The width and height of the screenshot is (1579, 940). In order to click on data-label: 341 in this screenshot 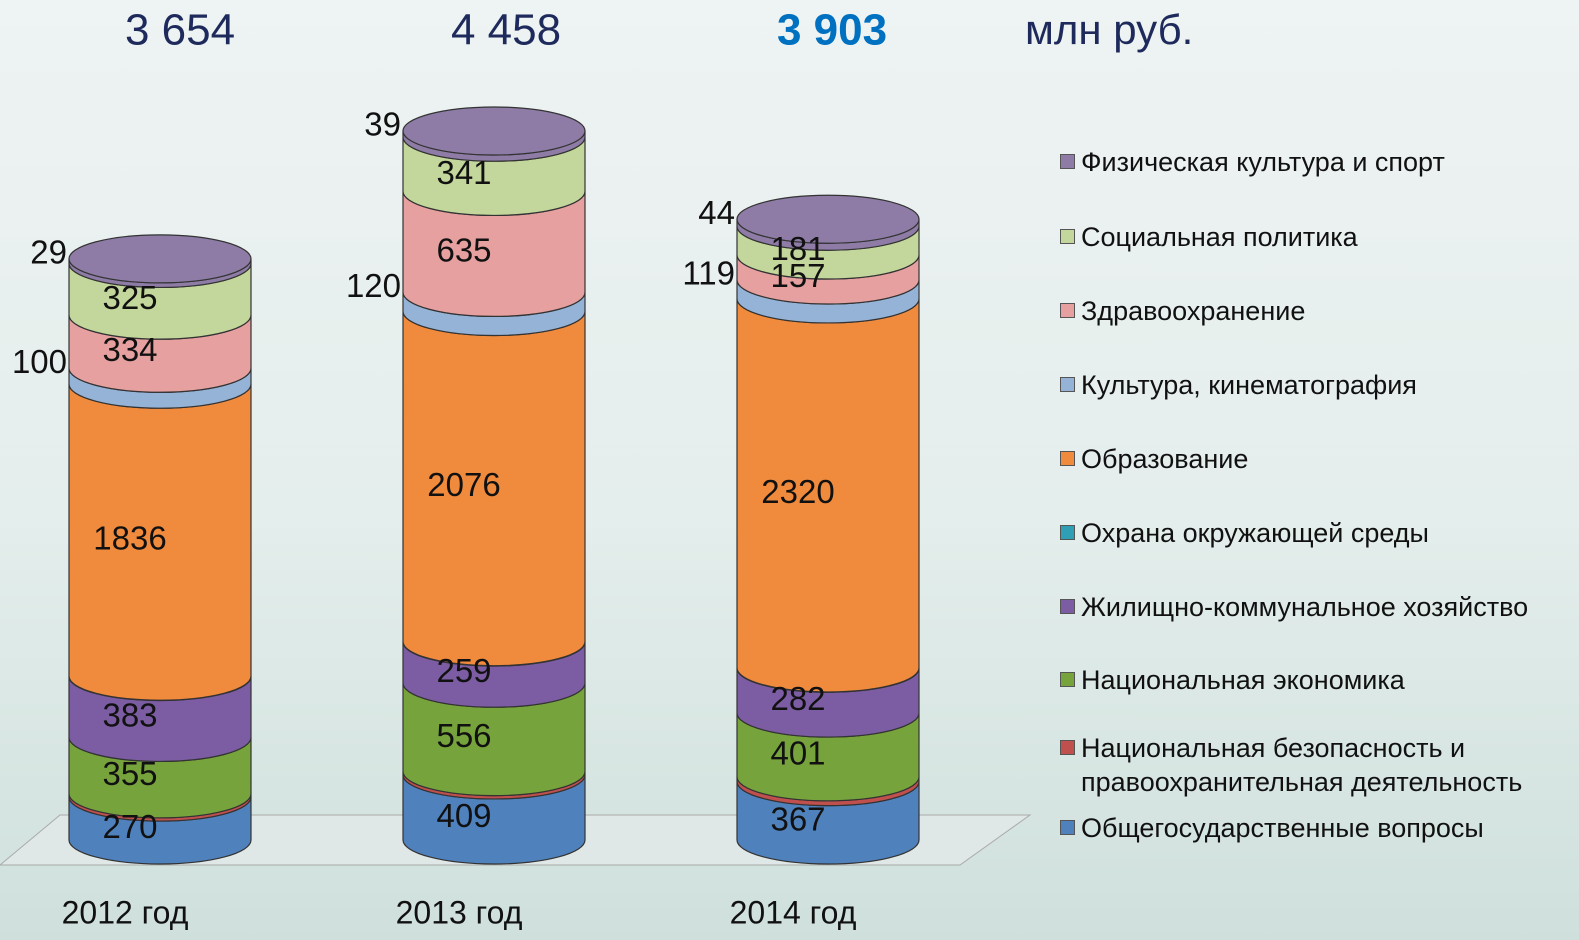, I will do `click(463, 172)`.